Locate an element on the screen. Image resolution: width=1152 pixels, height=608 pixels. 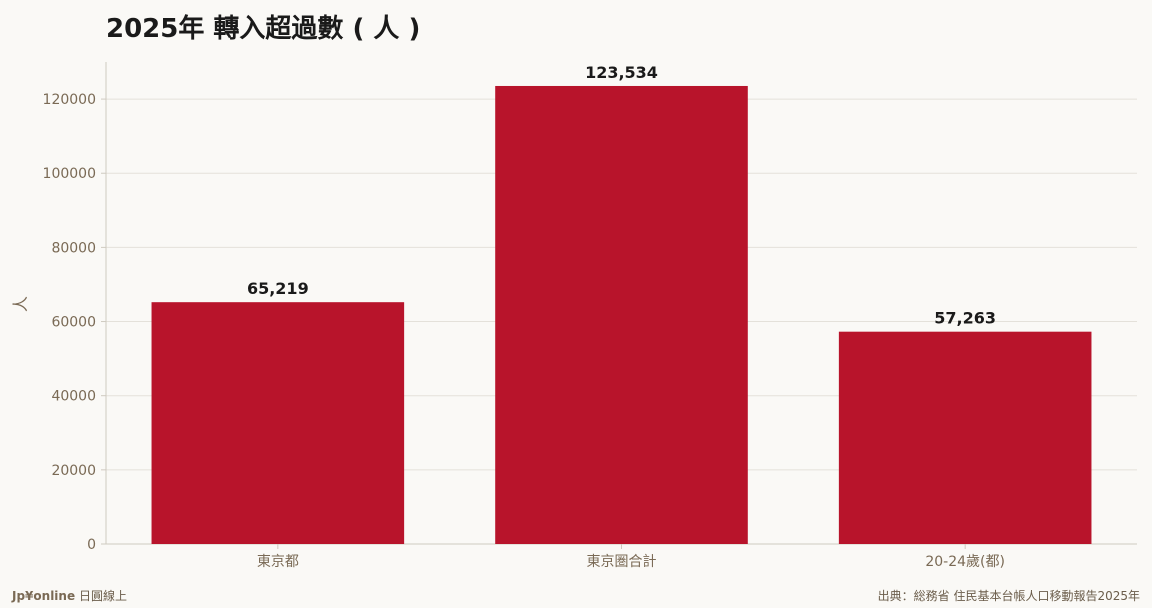
source-note: 出典：総務省 住民基本台帳人口移動報告2025年 is located at coordinates (1008, 596).